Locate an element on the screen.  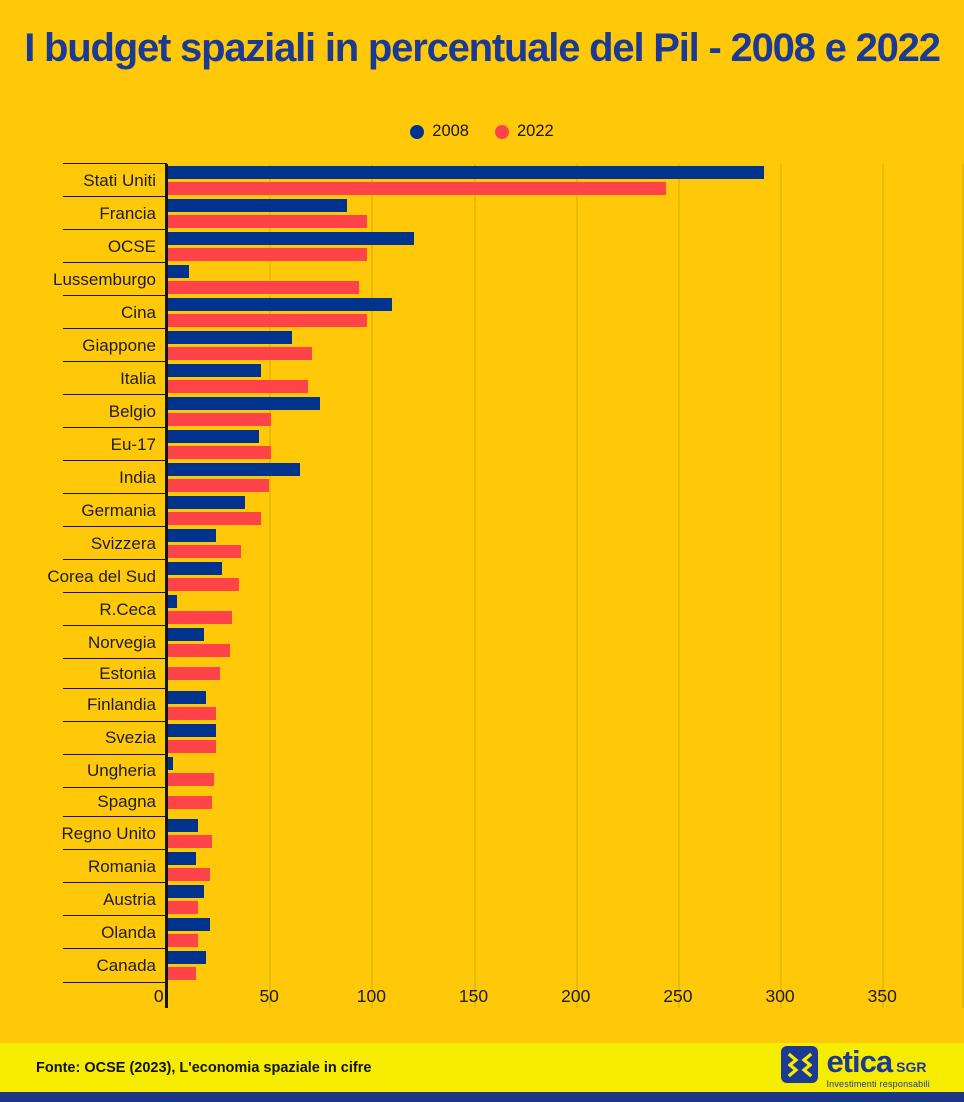
bar-2008-svezia is located at coordinates (192, 730).